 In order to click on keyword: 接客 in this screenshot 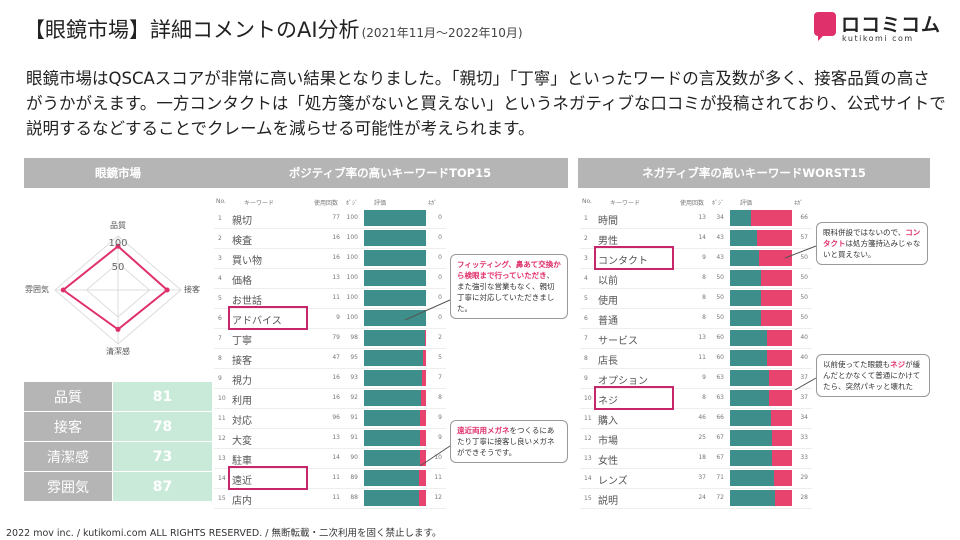, I will do `click(242, 361)`.